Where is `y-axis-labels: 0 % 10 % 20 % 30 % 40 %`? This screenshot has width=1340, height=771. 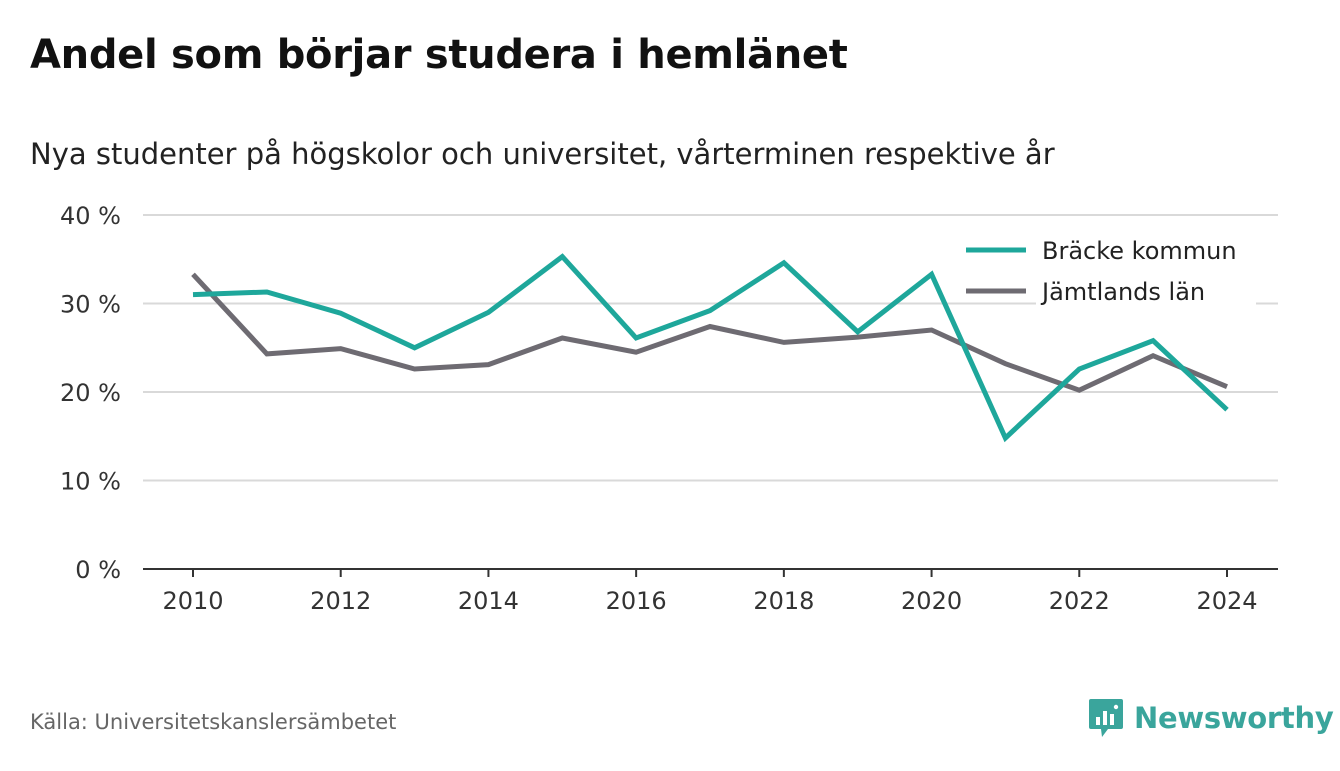
y-axis-labels: 0 % 10 % 20 % 30 % 40 % is located at coordinates (90, 393).